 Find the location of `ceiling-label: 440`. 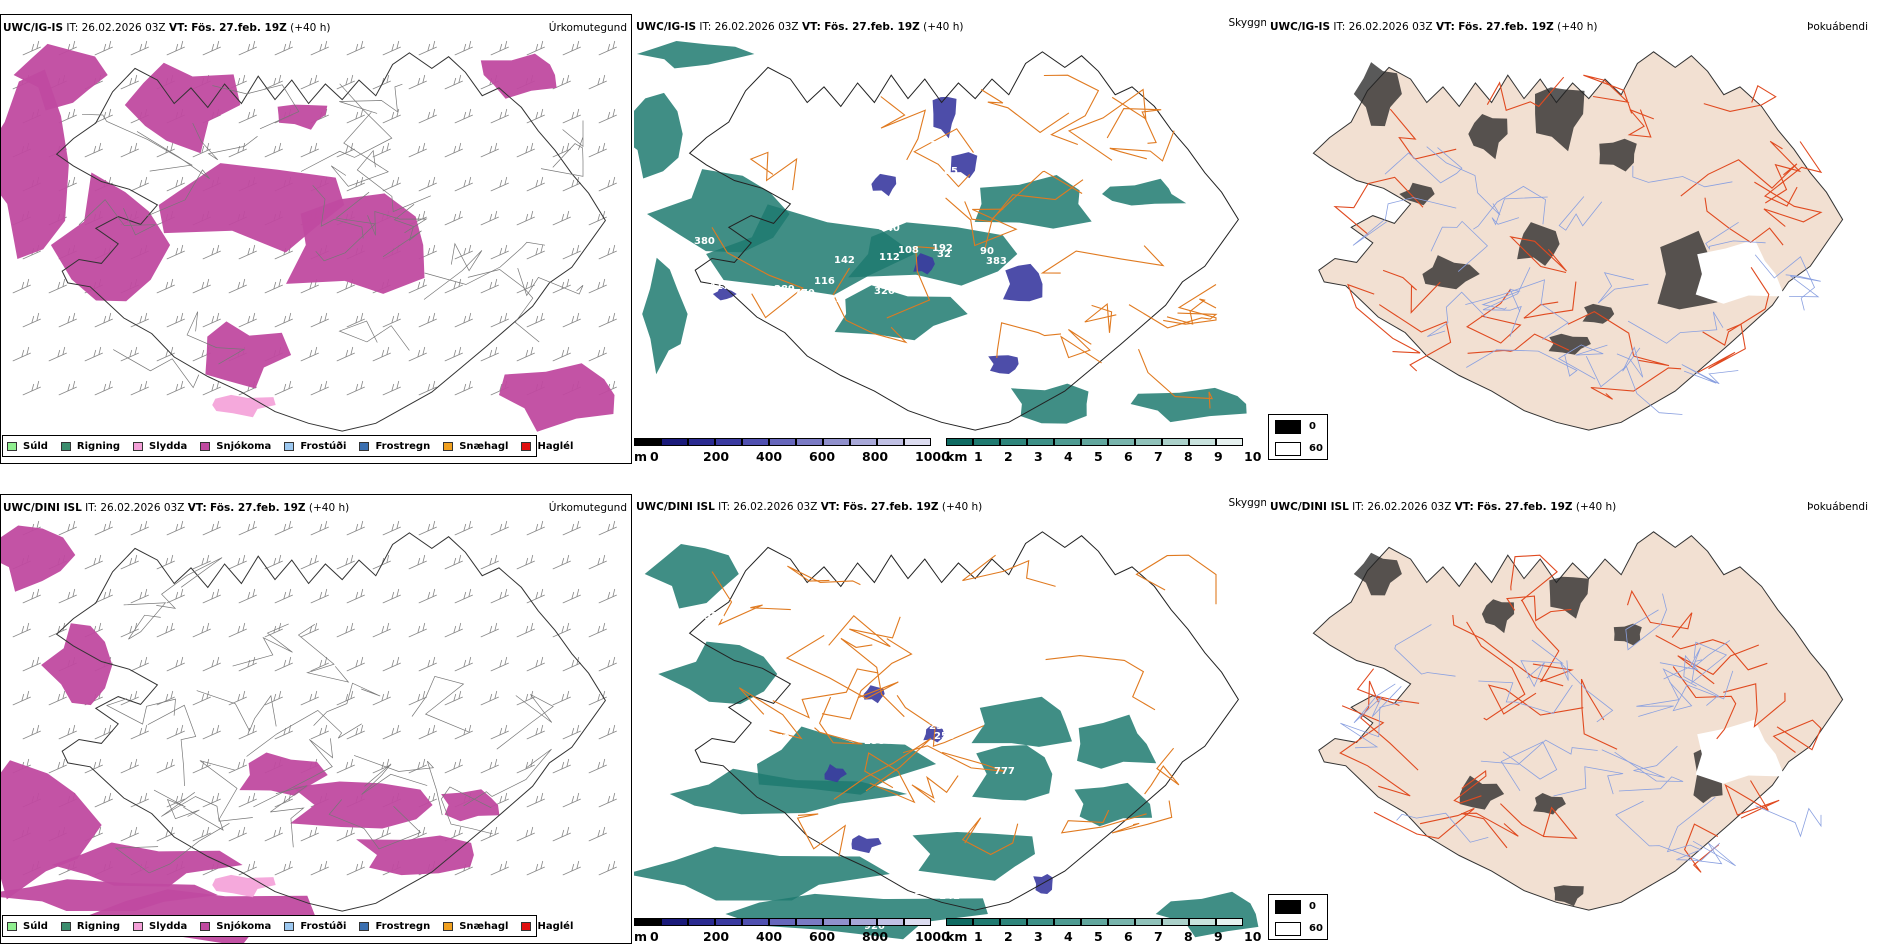

ceiling-label: 440 is located at coordinates (889, 228).